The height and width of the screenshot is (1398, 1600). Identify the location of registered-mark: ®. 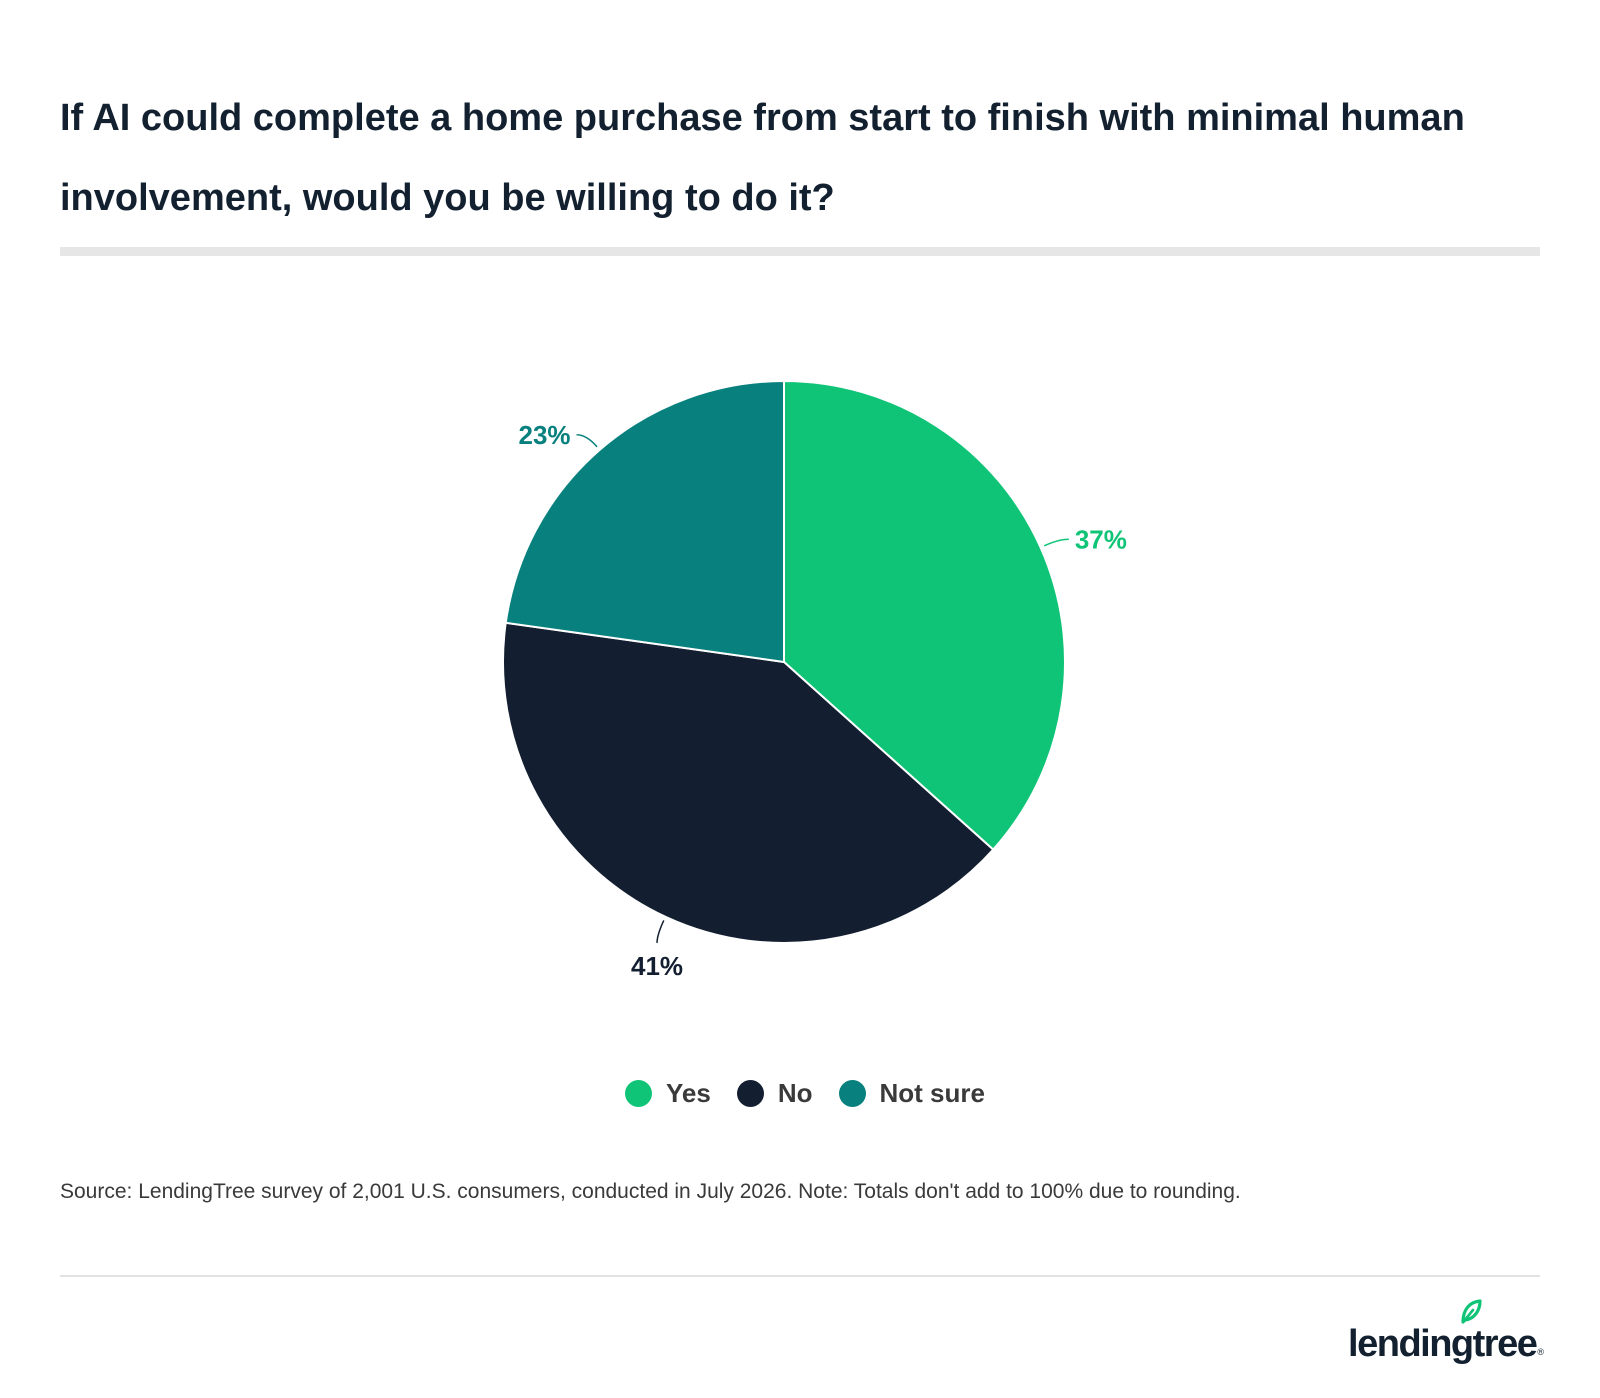
(1540, 1352).